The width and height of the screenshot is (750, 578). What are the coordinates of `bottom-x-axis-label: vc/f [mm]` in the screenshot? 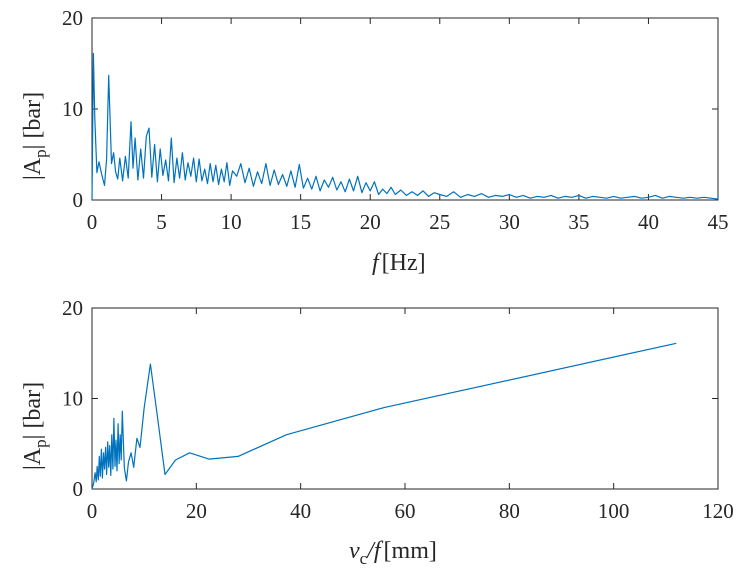 It's located at (393, 553).